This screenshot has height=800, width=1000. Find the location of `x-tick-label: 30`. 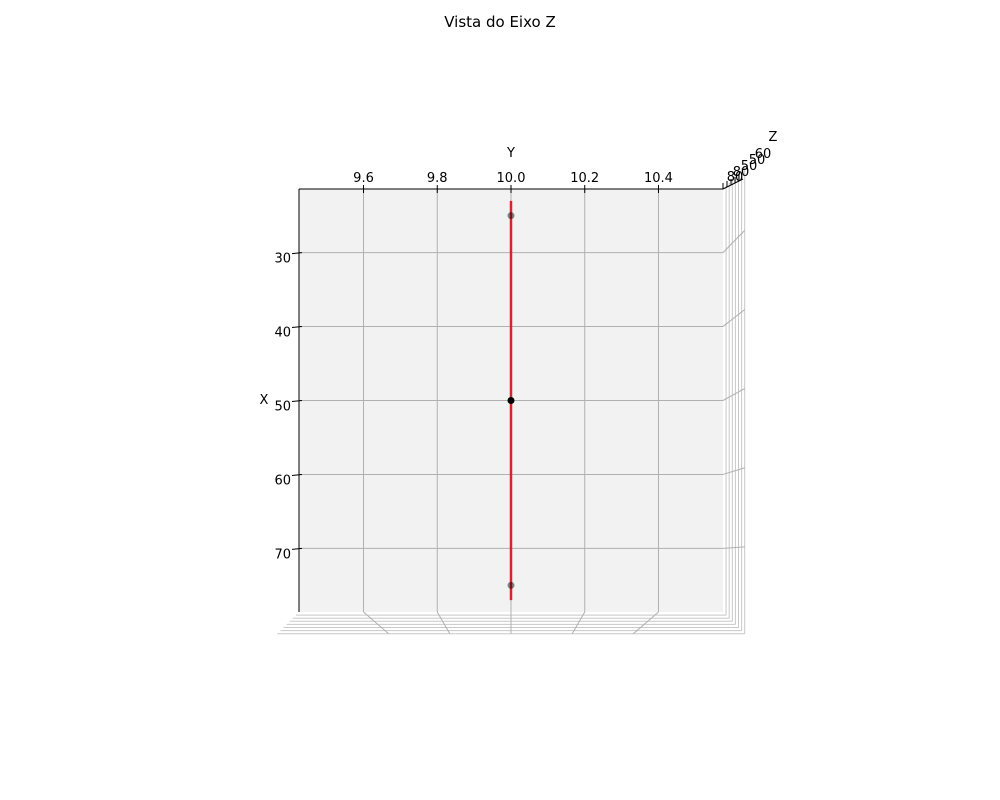

x-tick-label: 30 is located at coordinates (282, 259).